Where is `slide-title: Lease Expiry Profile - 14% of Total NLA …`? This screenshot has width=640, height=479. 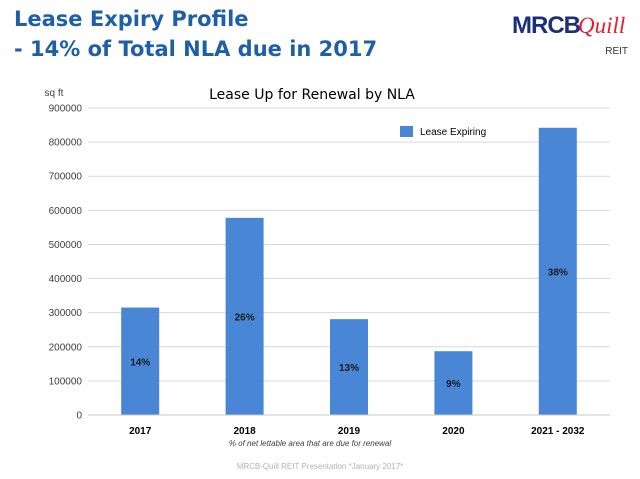
slide-title: Lease Expiry Profile - 14% of Total NLA … is located at coordinates (195, 34).